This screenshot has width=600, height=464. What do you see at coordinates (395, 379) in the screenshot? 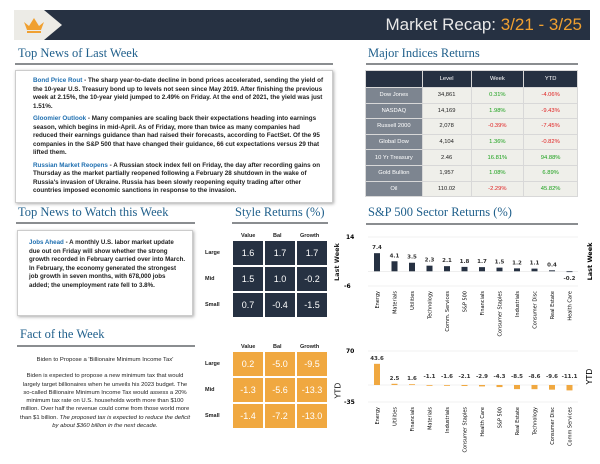
I see `data-label: 2.5` at bounding box center [395, 379].